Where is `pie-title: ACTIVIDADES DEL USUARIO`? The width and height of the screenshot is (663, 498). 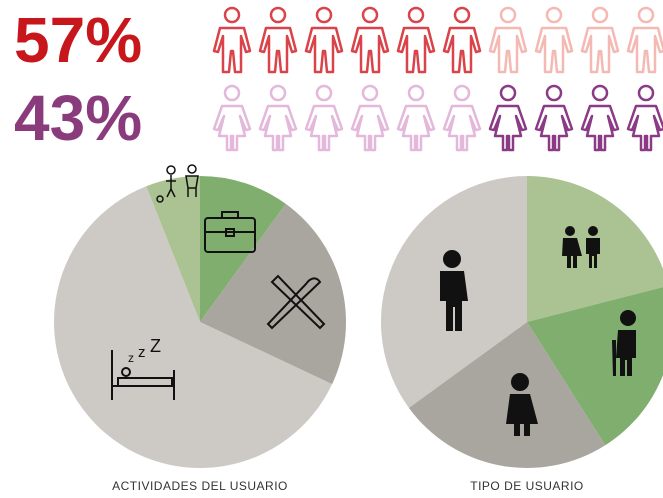
pie-title: ACTIVIDADES DEL USUARIO is located at coordinates (200, 486).